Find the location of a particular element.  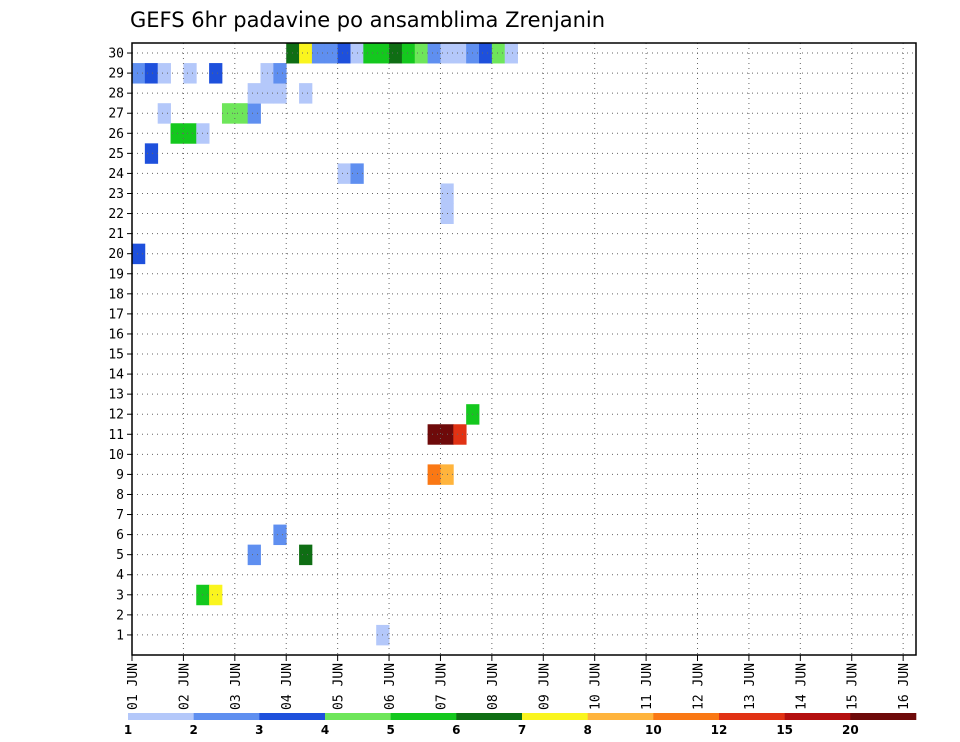

y-tick-label: 28 is located at coordinates (116, 94).